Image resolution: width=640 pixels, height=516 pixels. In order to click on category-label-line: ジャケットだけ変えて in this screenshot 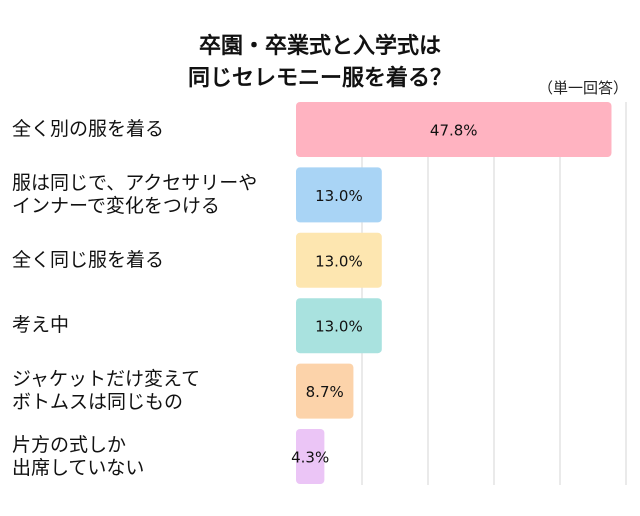, I will do `click(106, 379)`.